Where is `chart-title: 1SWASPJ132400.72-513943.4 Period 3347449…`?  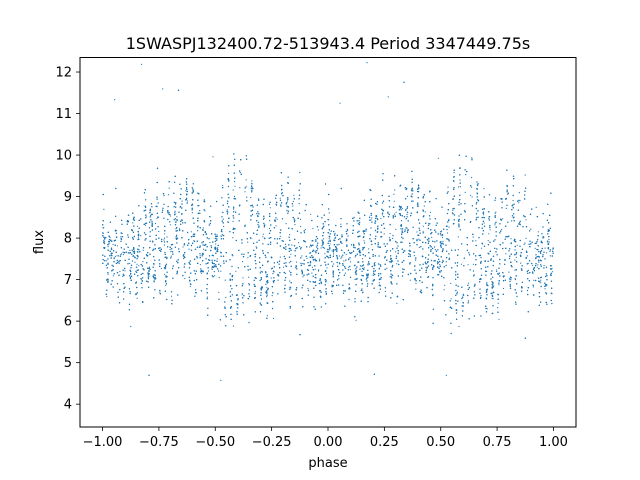
chart-title: 1SWASPJ132400.72-513943.4 Period 3347449… is located at coordinates (328, 43).